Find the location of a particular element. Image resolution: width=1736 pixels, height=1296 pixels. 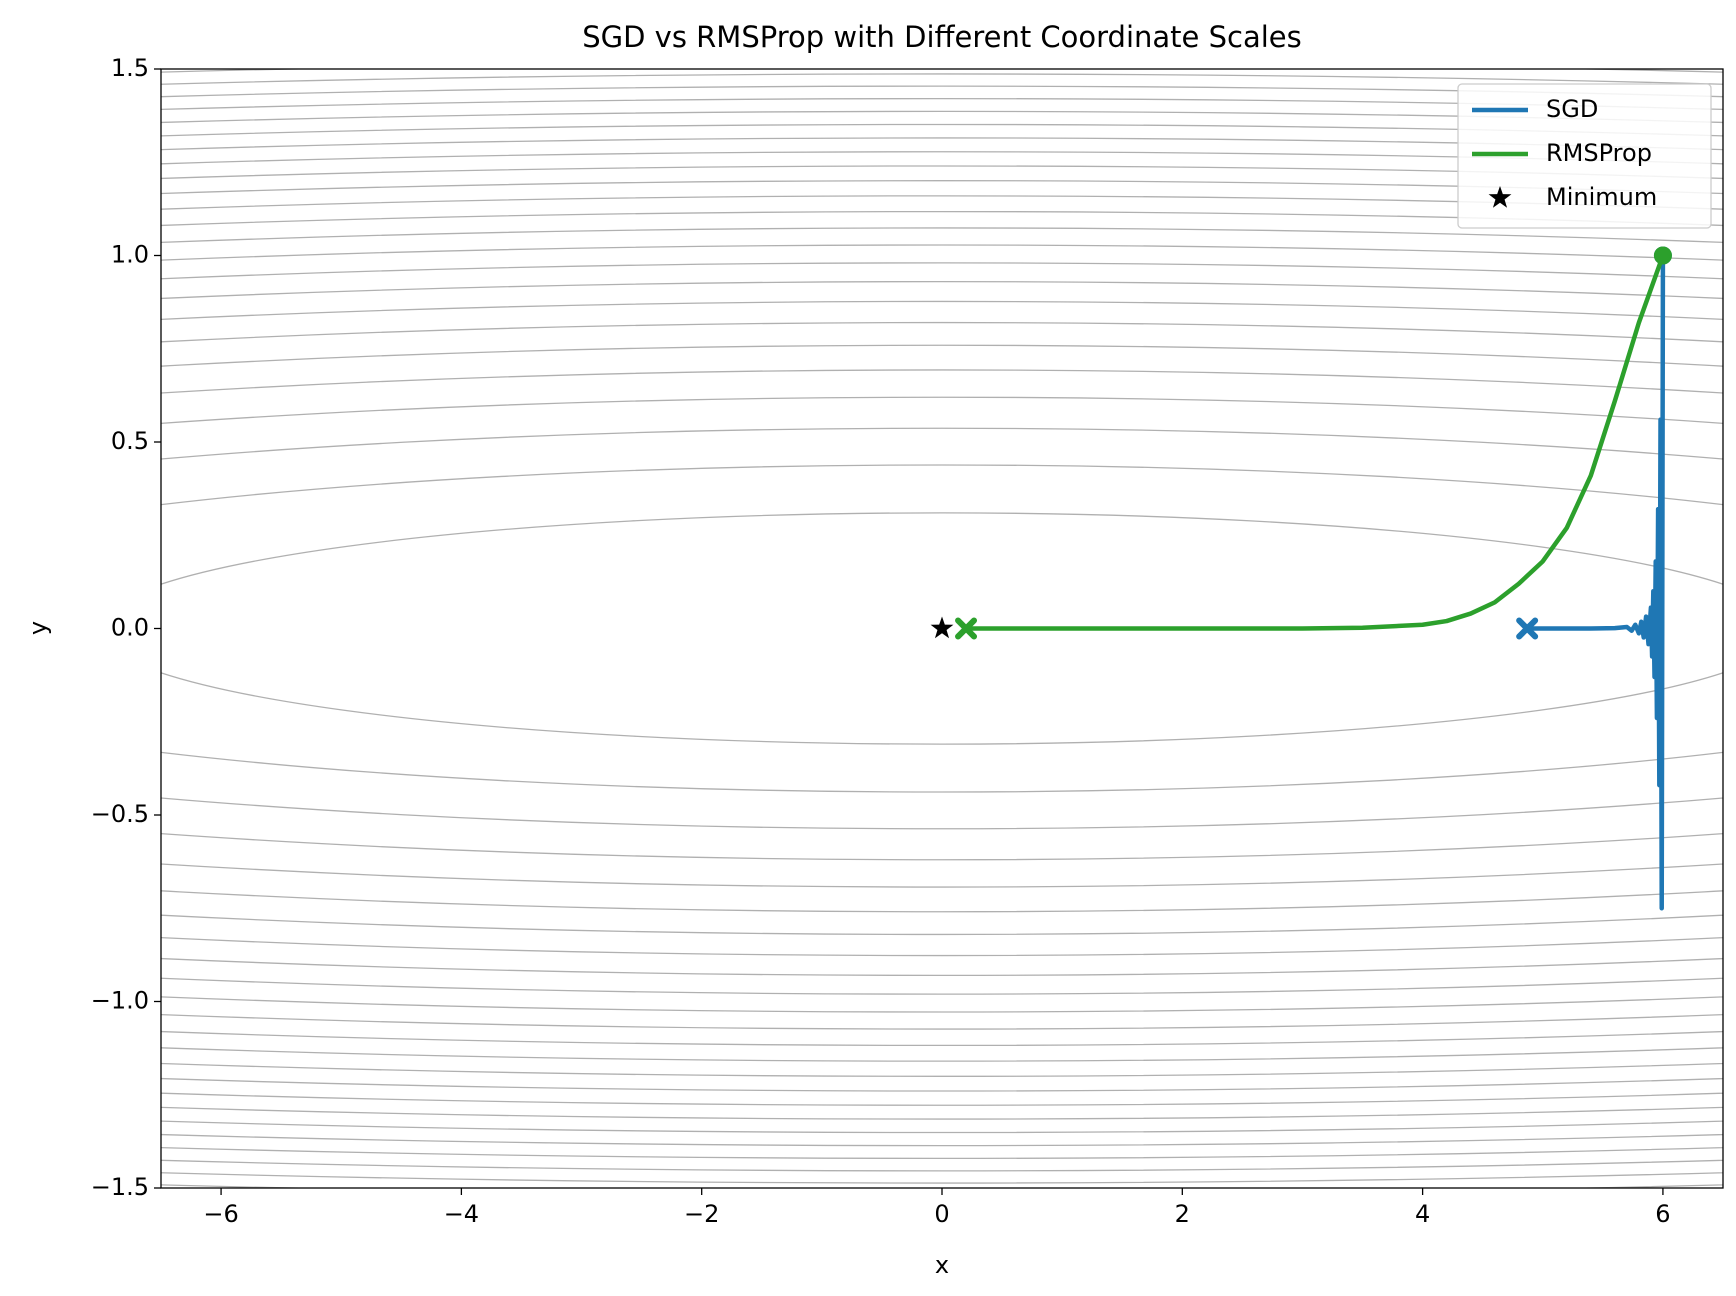

y-tick-label: −1.0 is located at coordinates (120, 1001).